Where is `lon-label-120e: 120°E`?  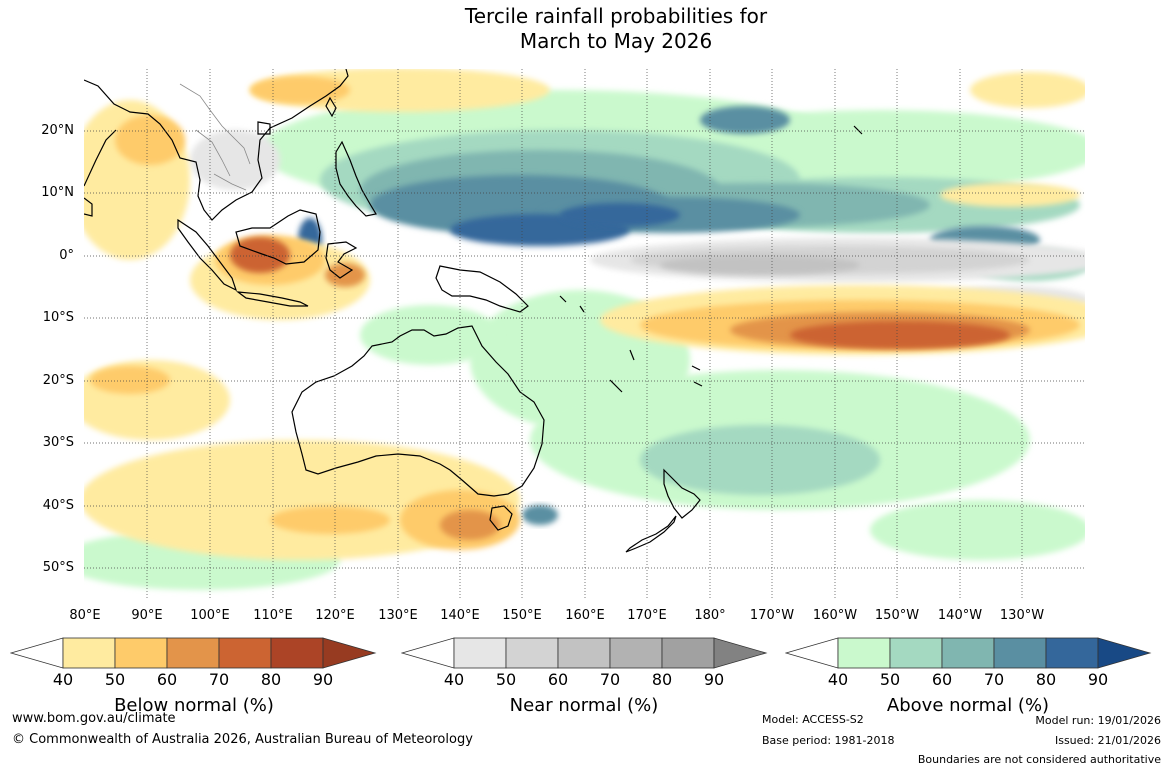
lon-label-120e: 120°E is located at coordinates (335, 615).